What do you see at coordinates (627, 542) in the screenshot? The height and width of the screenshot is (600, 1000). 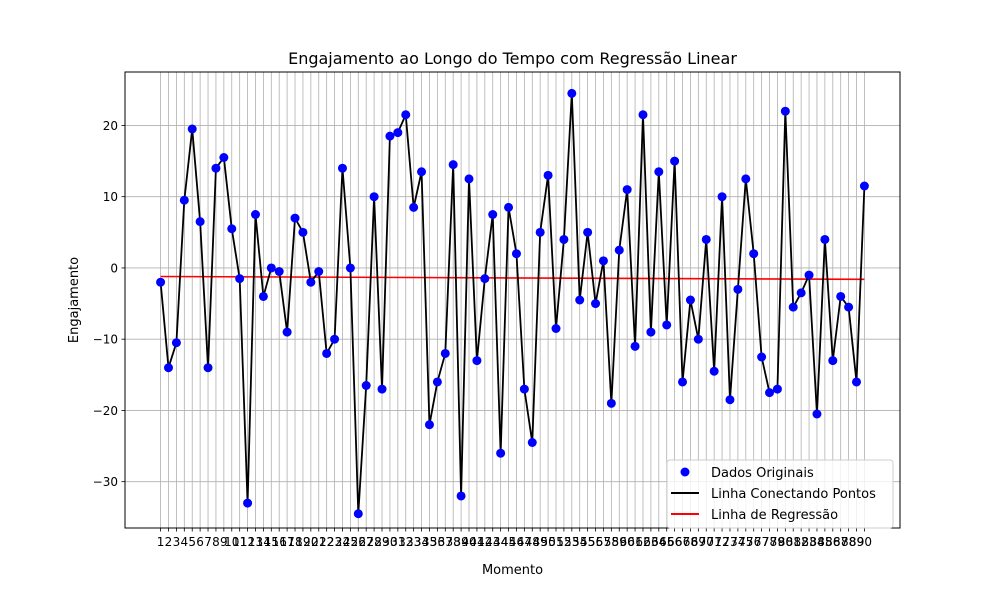 I see `x-tick-label: 60` at bounding box center [627, 542].